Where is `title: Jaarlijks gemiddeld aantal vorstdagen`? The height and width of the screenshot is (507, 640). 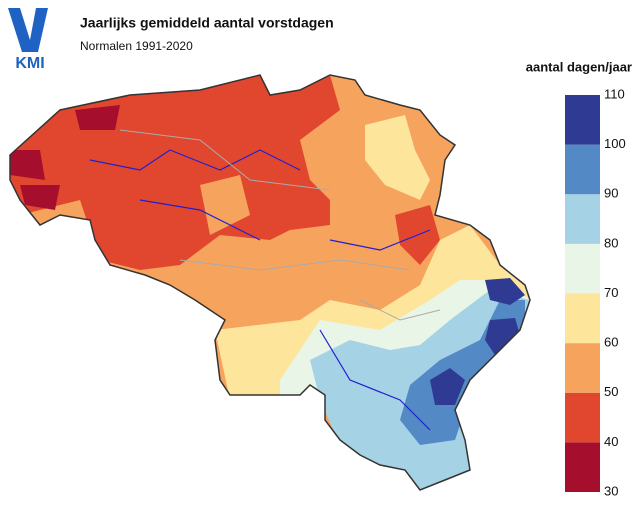
title: Jaarlijks gemiddeld aantal vorstdagen is located at coordinates (207, 23).